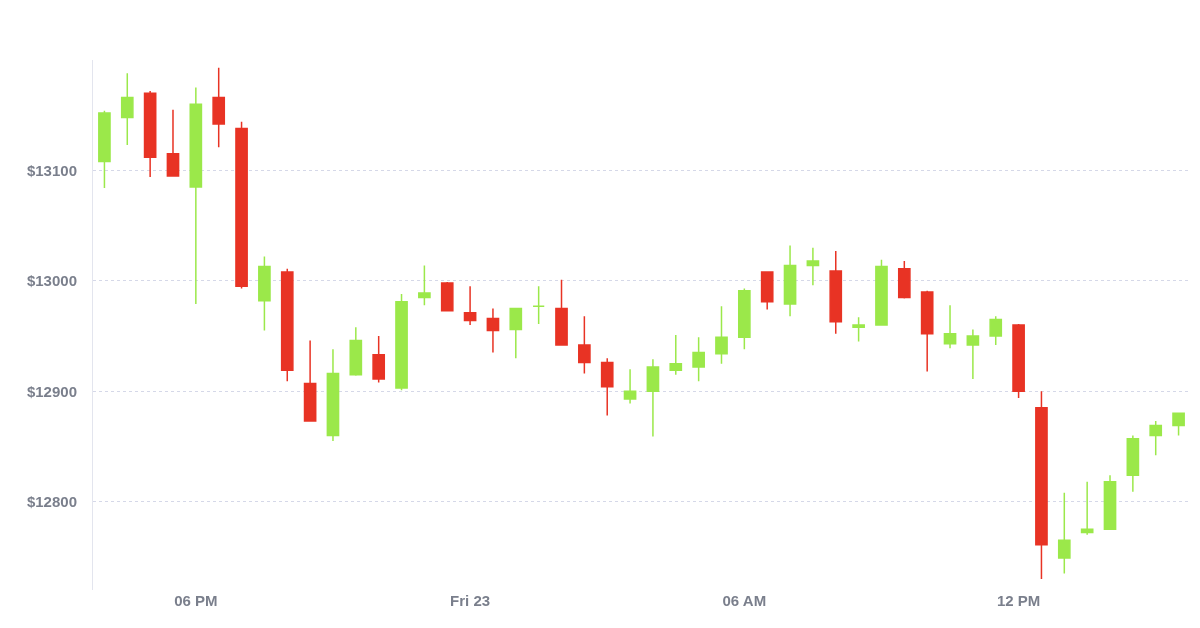 This screenshot has width=1200, height=628. What do you see at coordinates (470, 600) in the screenshot?
I see `x-tick-label: Fri 23` at bounding box center [470, 600].